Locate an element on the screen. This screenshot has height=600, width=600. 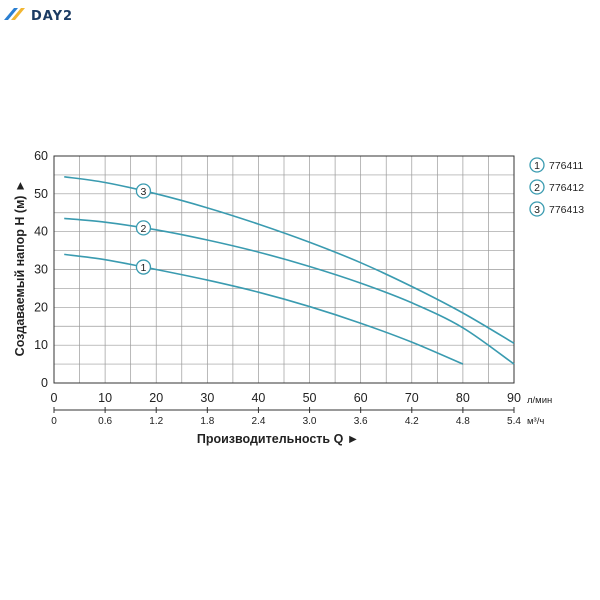
x-tick-label: 10 is located at coordinates (105, 398).